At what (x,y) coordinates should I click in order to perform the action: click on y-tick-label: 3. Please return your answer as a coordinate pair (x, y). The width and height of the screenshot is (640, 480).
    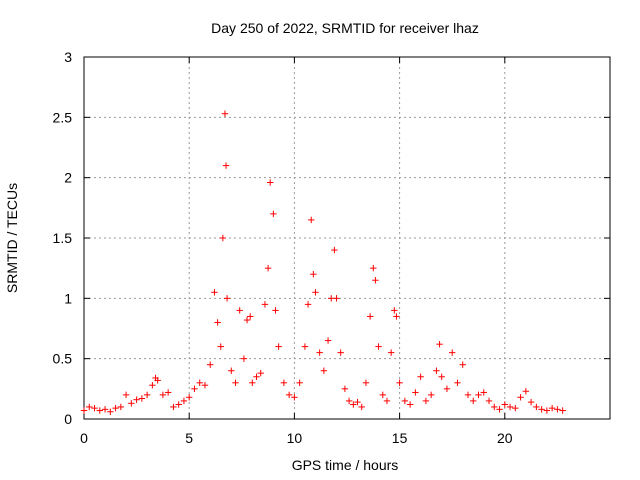
    Looking at the image, I should click on (68, 57).